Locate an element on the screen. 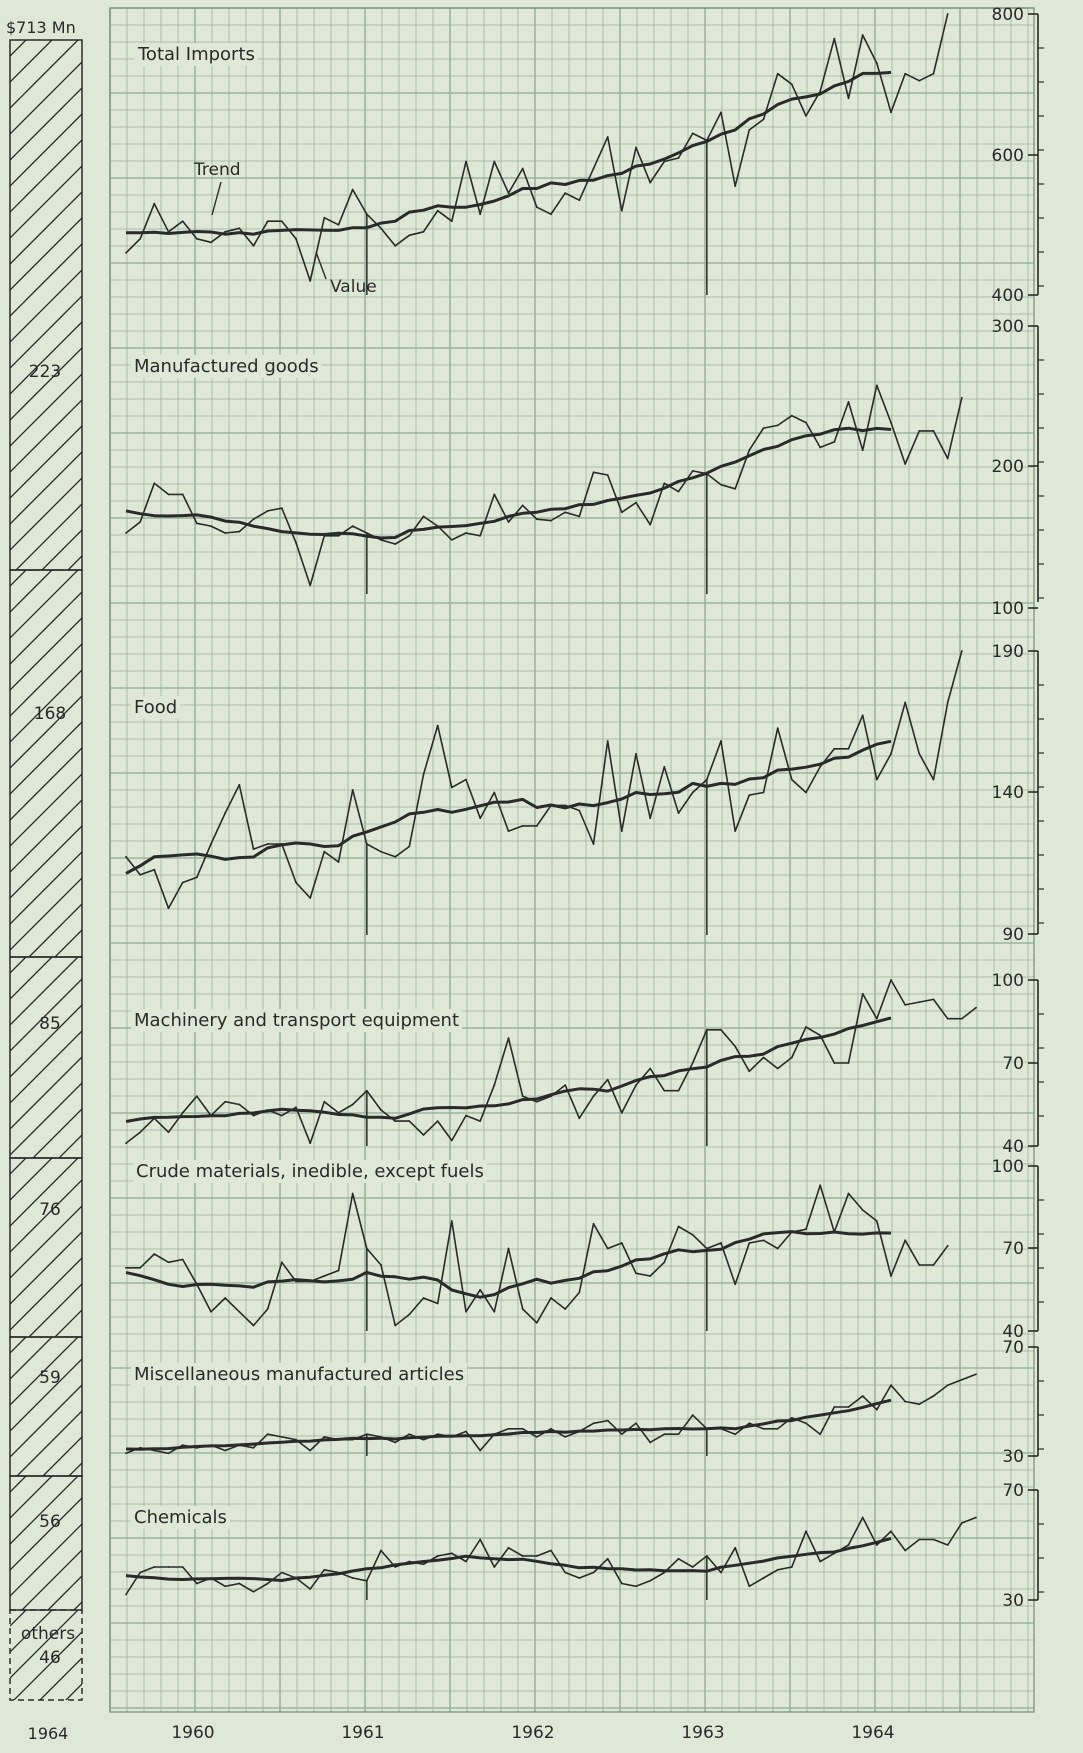  value-annotation: Value is located at coordinates (353, 287).